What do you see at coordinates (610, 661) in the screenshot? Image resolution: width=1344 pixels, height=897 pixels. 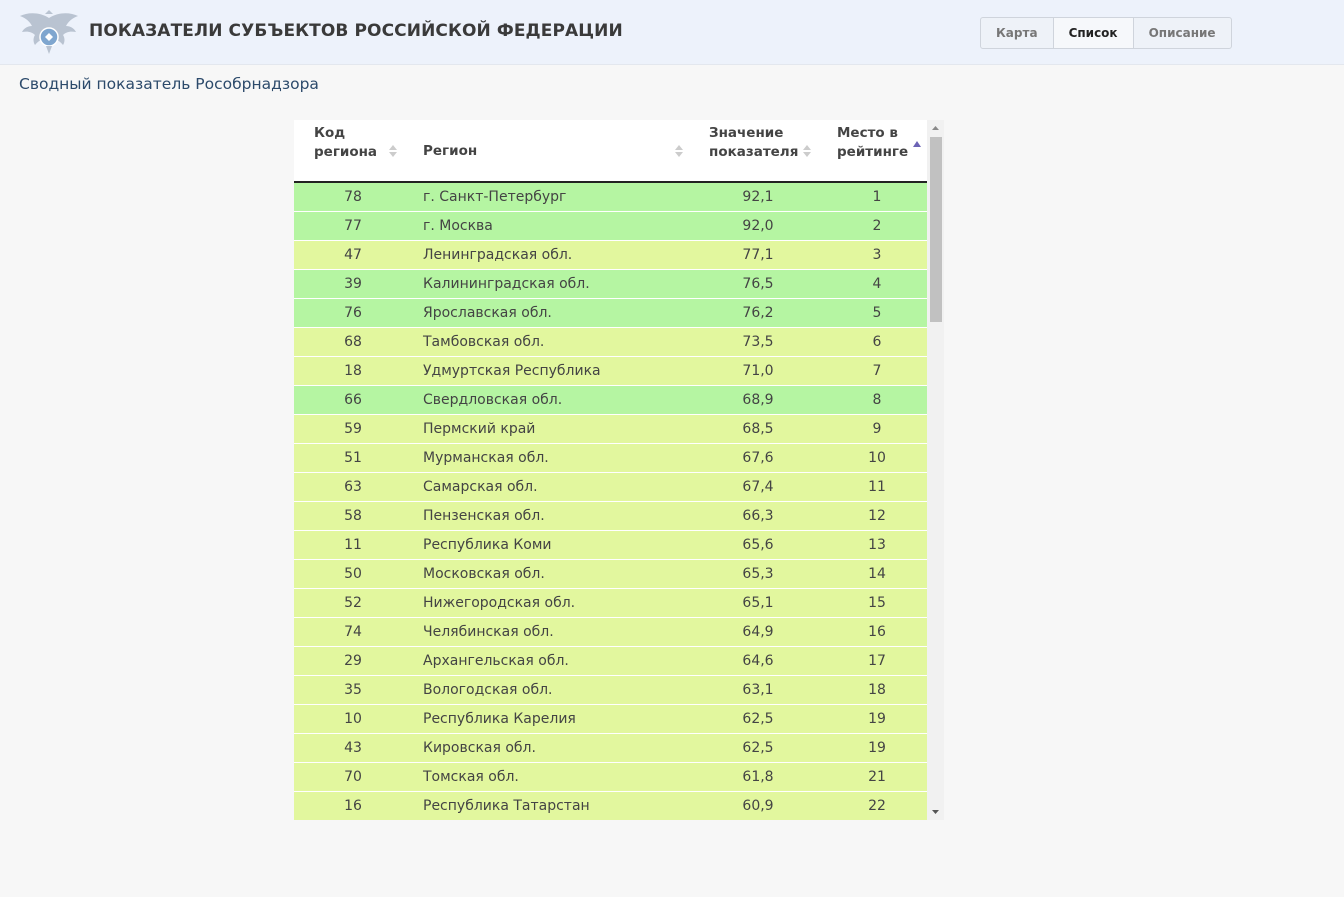 I see `table-row: 29 Архангельская обл. 64,6 17` at bounding box center [610, 661].